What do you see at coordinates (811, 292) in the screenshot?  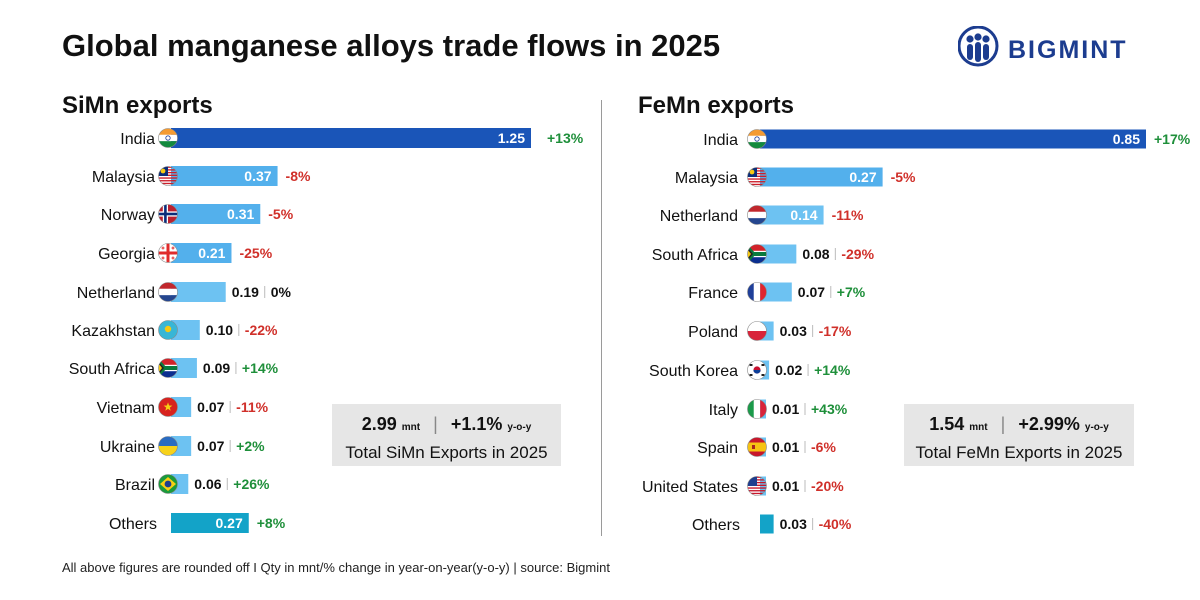 I see `femn-value-label: 0.07` at bounding box center [811, 292].